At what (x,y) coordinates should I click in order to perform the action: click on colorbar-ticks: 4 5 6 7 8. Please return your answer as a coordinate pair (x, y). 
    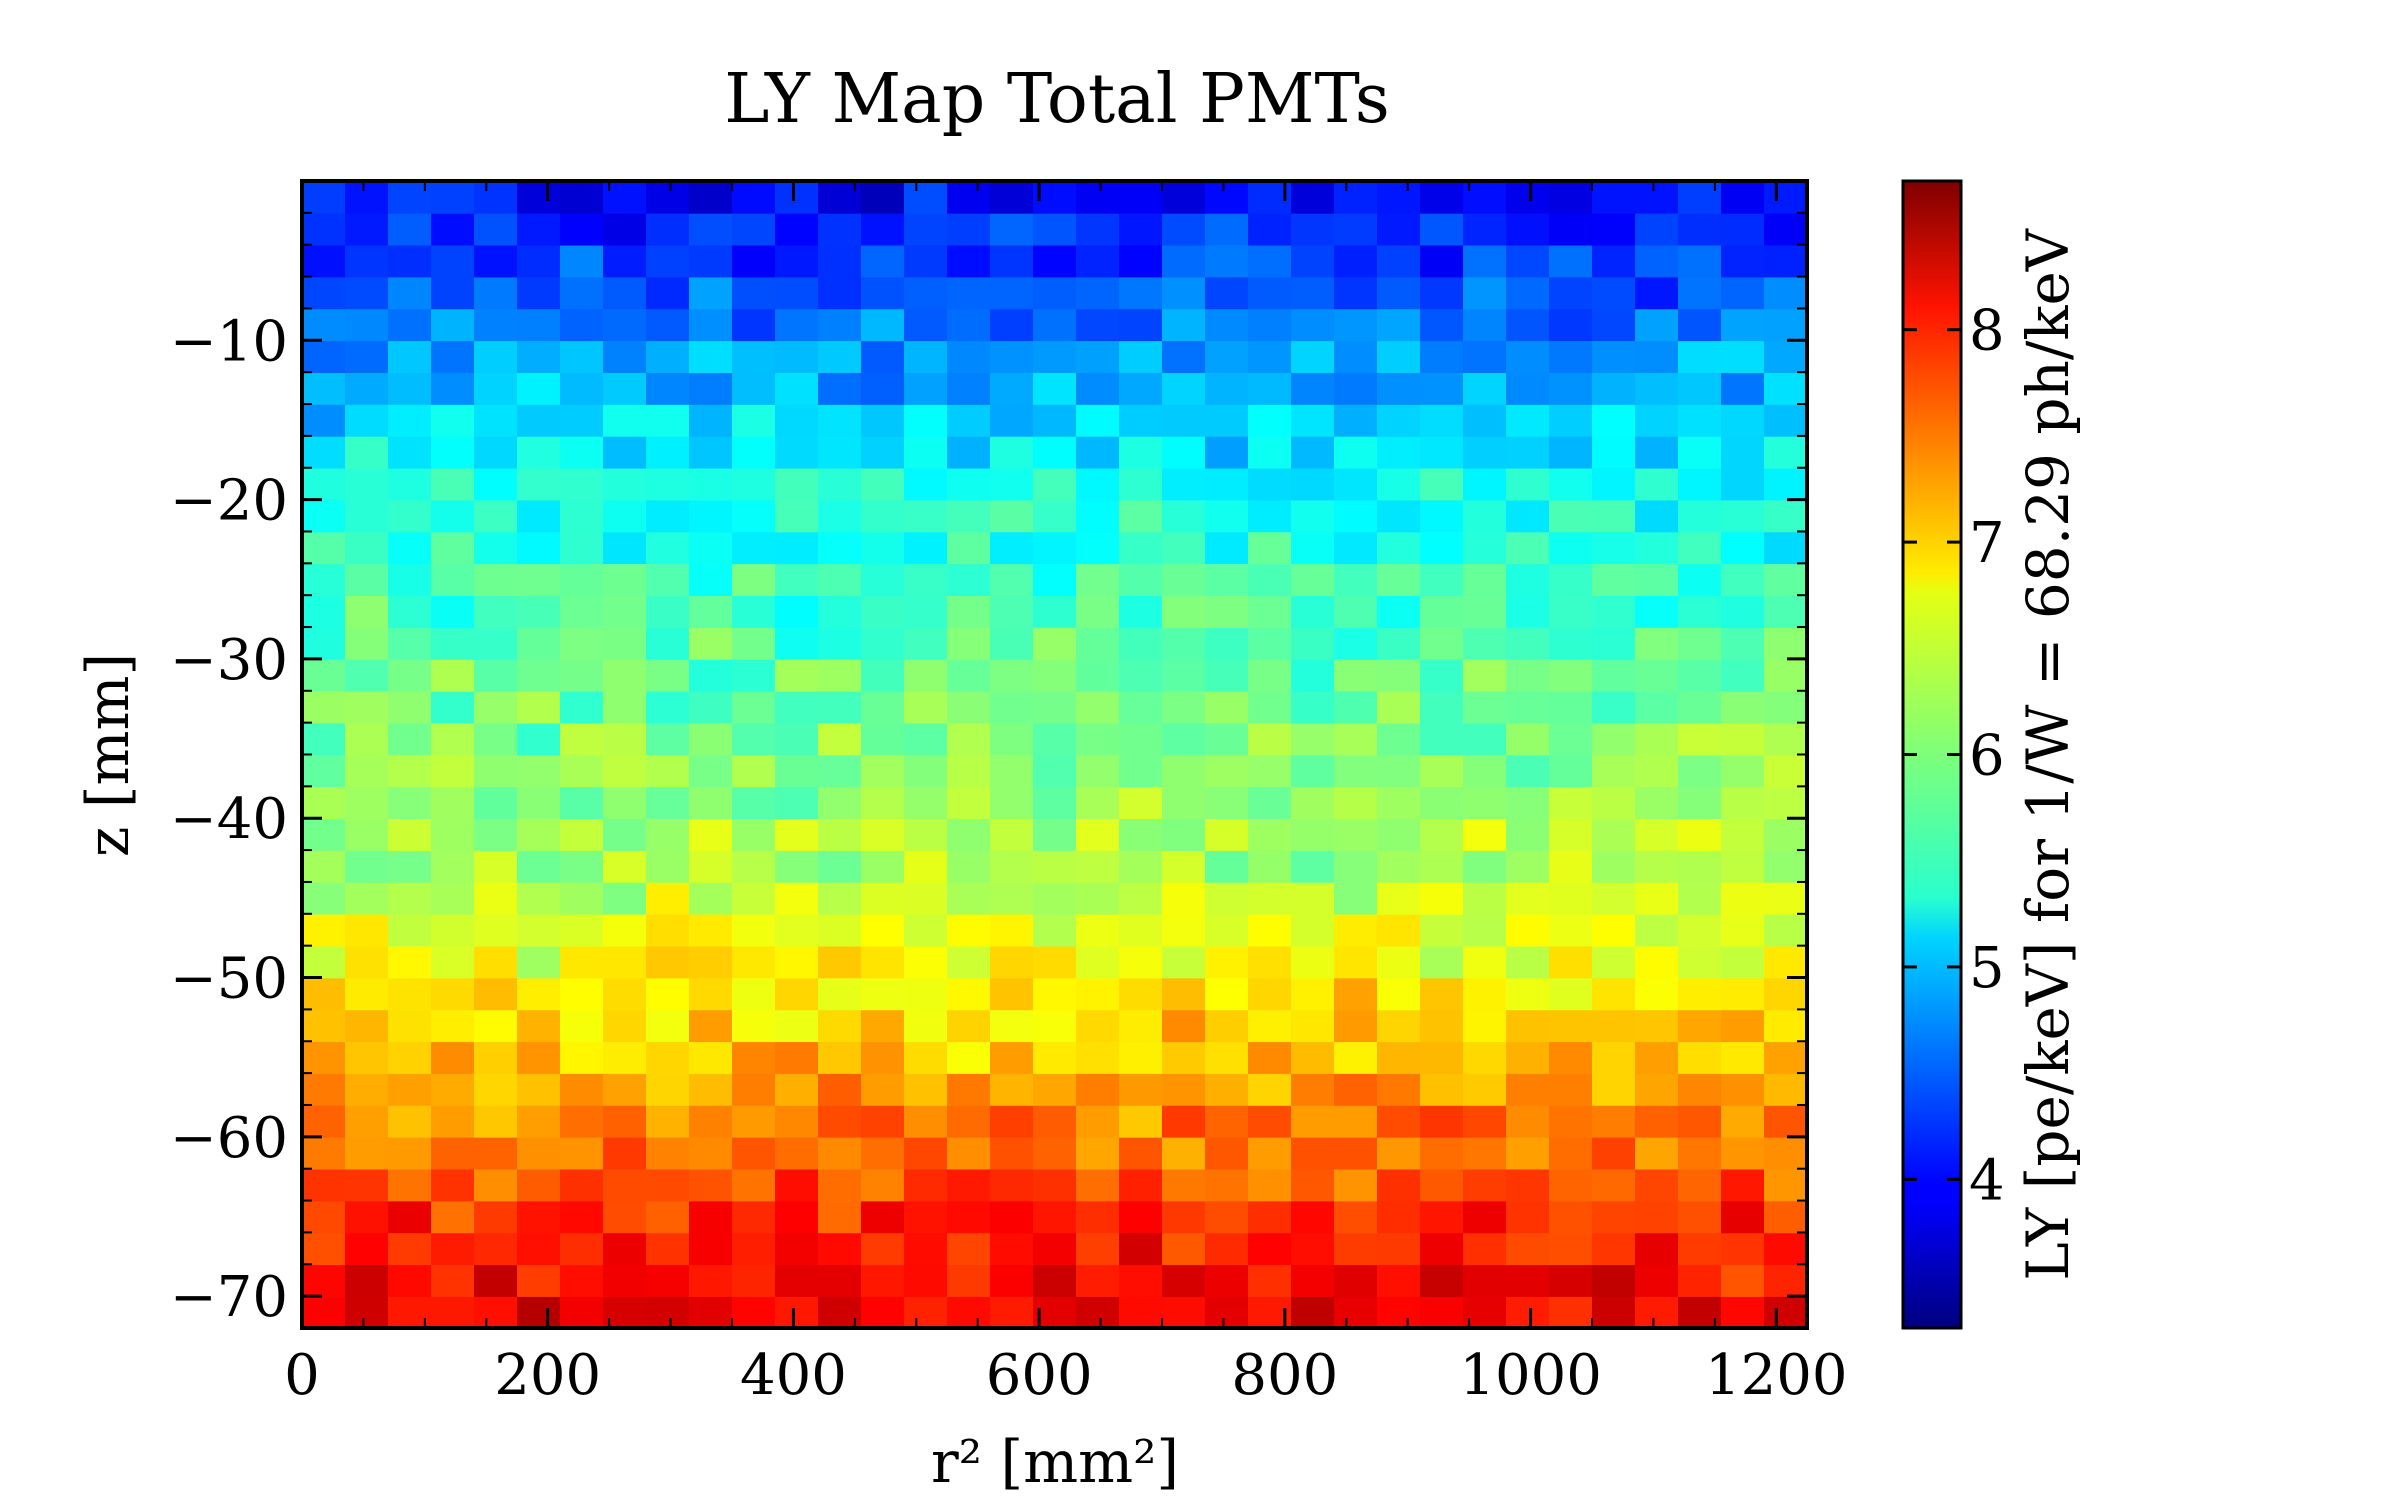
    Looking at the image, I should click on (1954, 756).